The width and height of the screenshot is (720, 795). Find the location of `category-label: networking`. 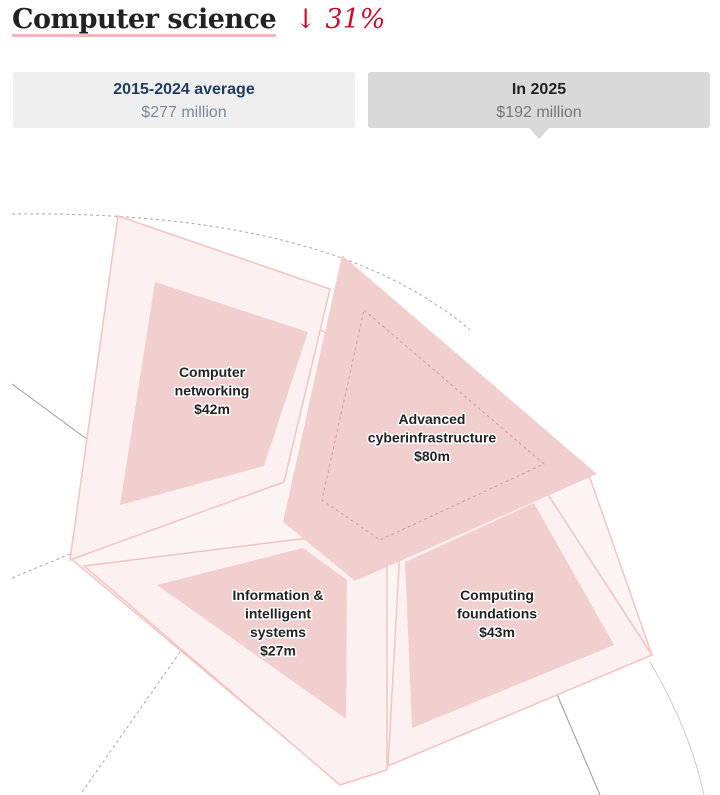

category-label: networking is located at coordinates (212, 391).